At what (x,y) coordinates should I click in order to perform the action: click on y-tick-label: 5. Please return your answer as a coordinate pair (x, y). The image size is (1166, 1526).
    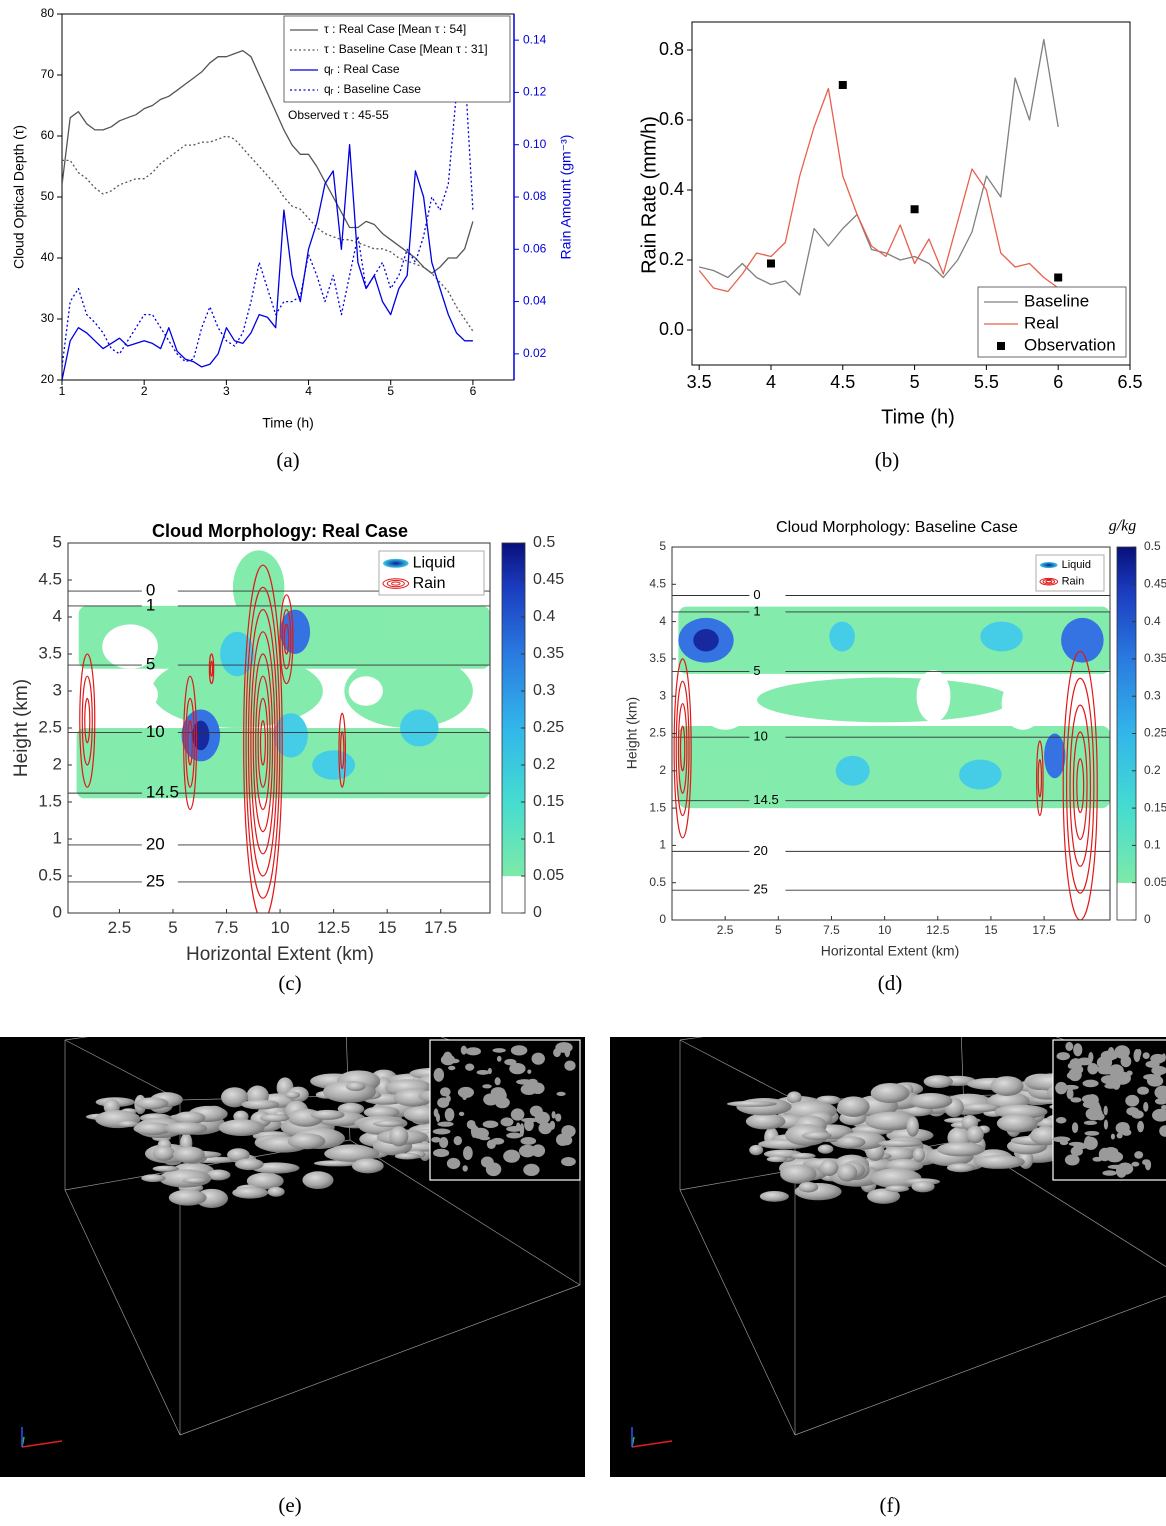
    Looking at the image, I should click on (57, 541).